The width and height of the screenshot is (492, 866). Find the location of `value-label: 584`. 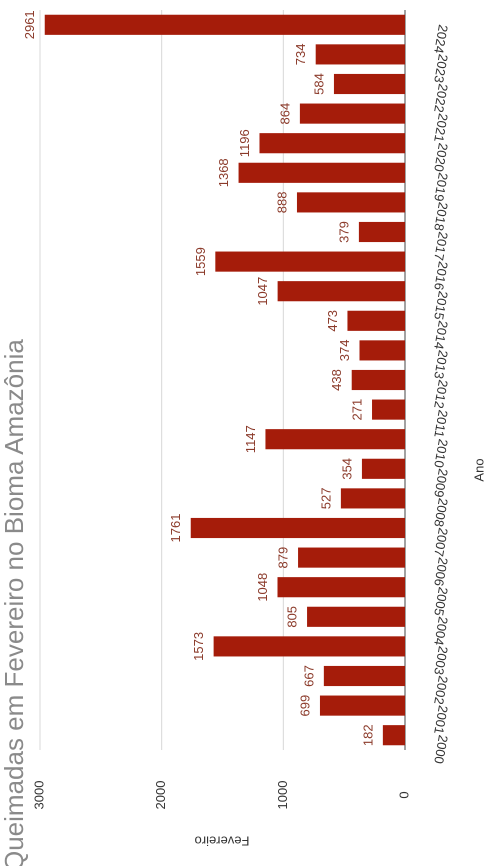

value-label: 584 is located at coordinates (318, 84).